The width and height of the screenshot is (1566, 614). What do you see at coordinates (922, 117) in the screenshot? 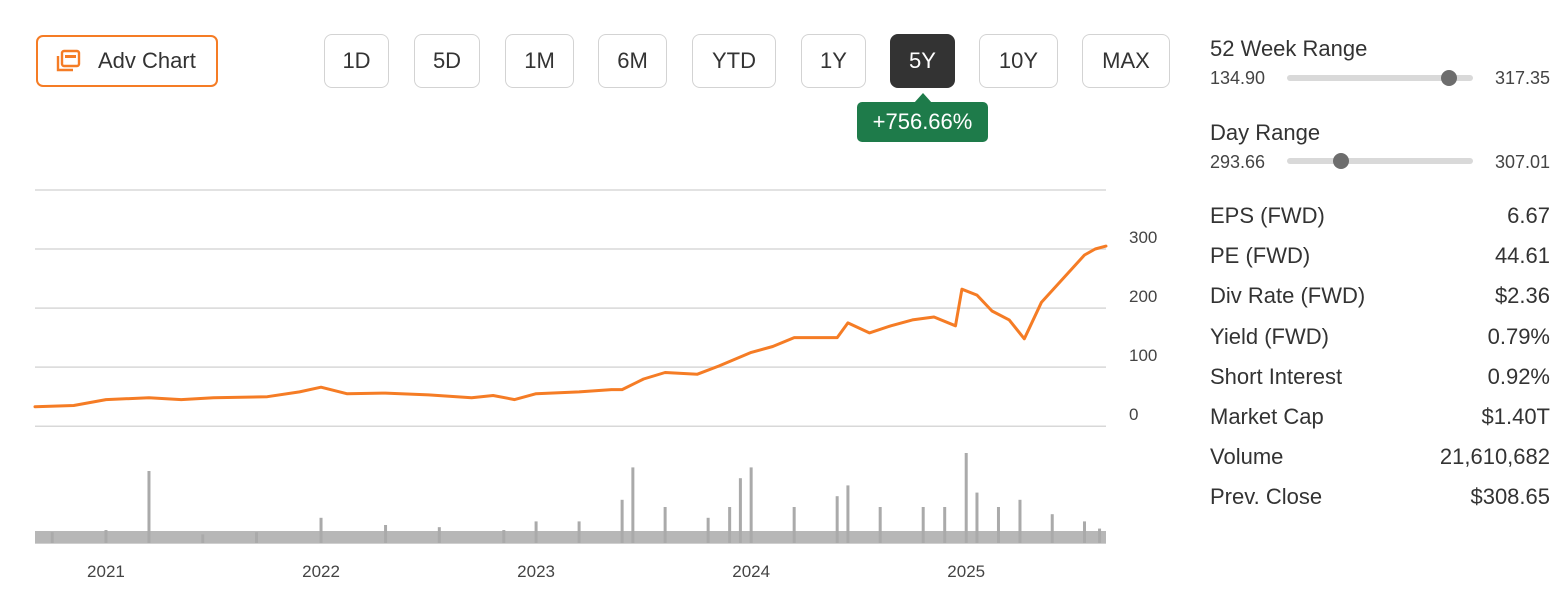
I see `period-change-badge: +756.66%` at bounding box center [922, 117].